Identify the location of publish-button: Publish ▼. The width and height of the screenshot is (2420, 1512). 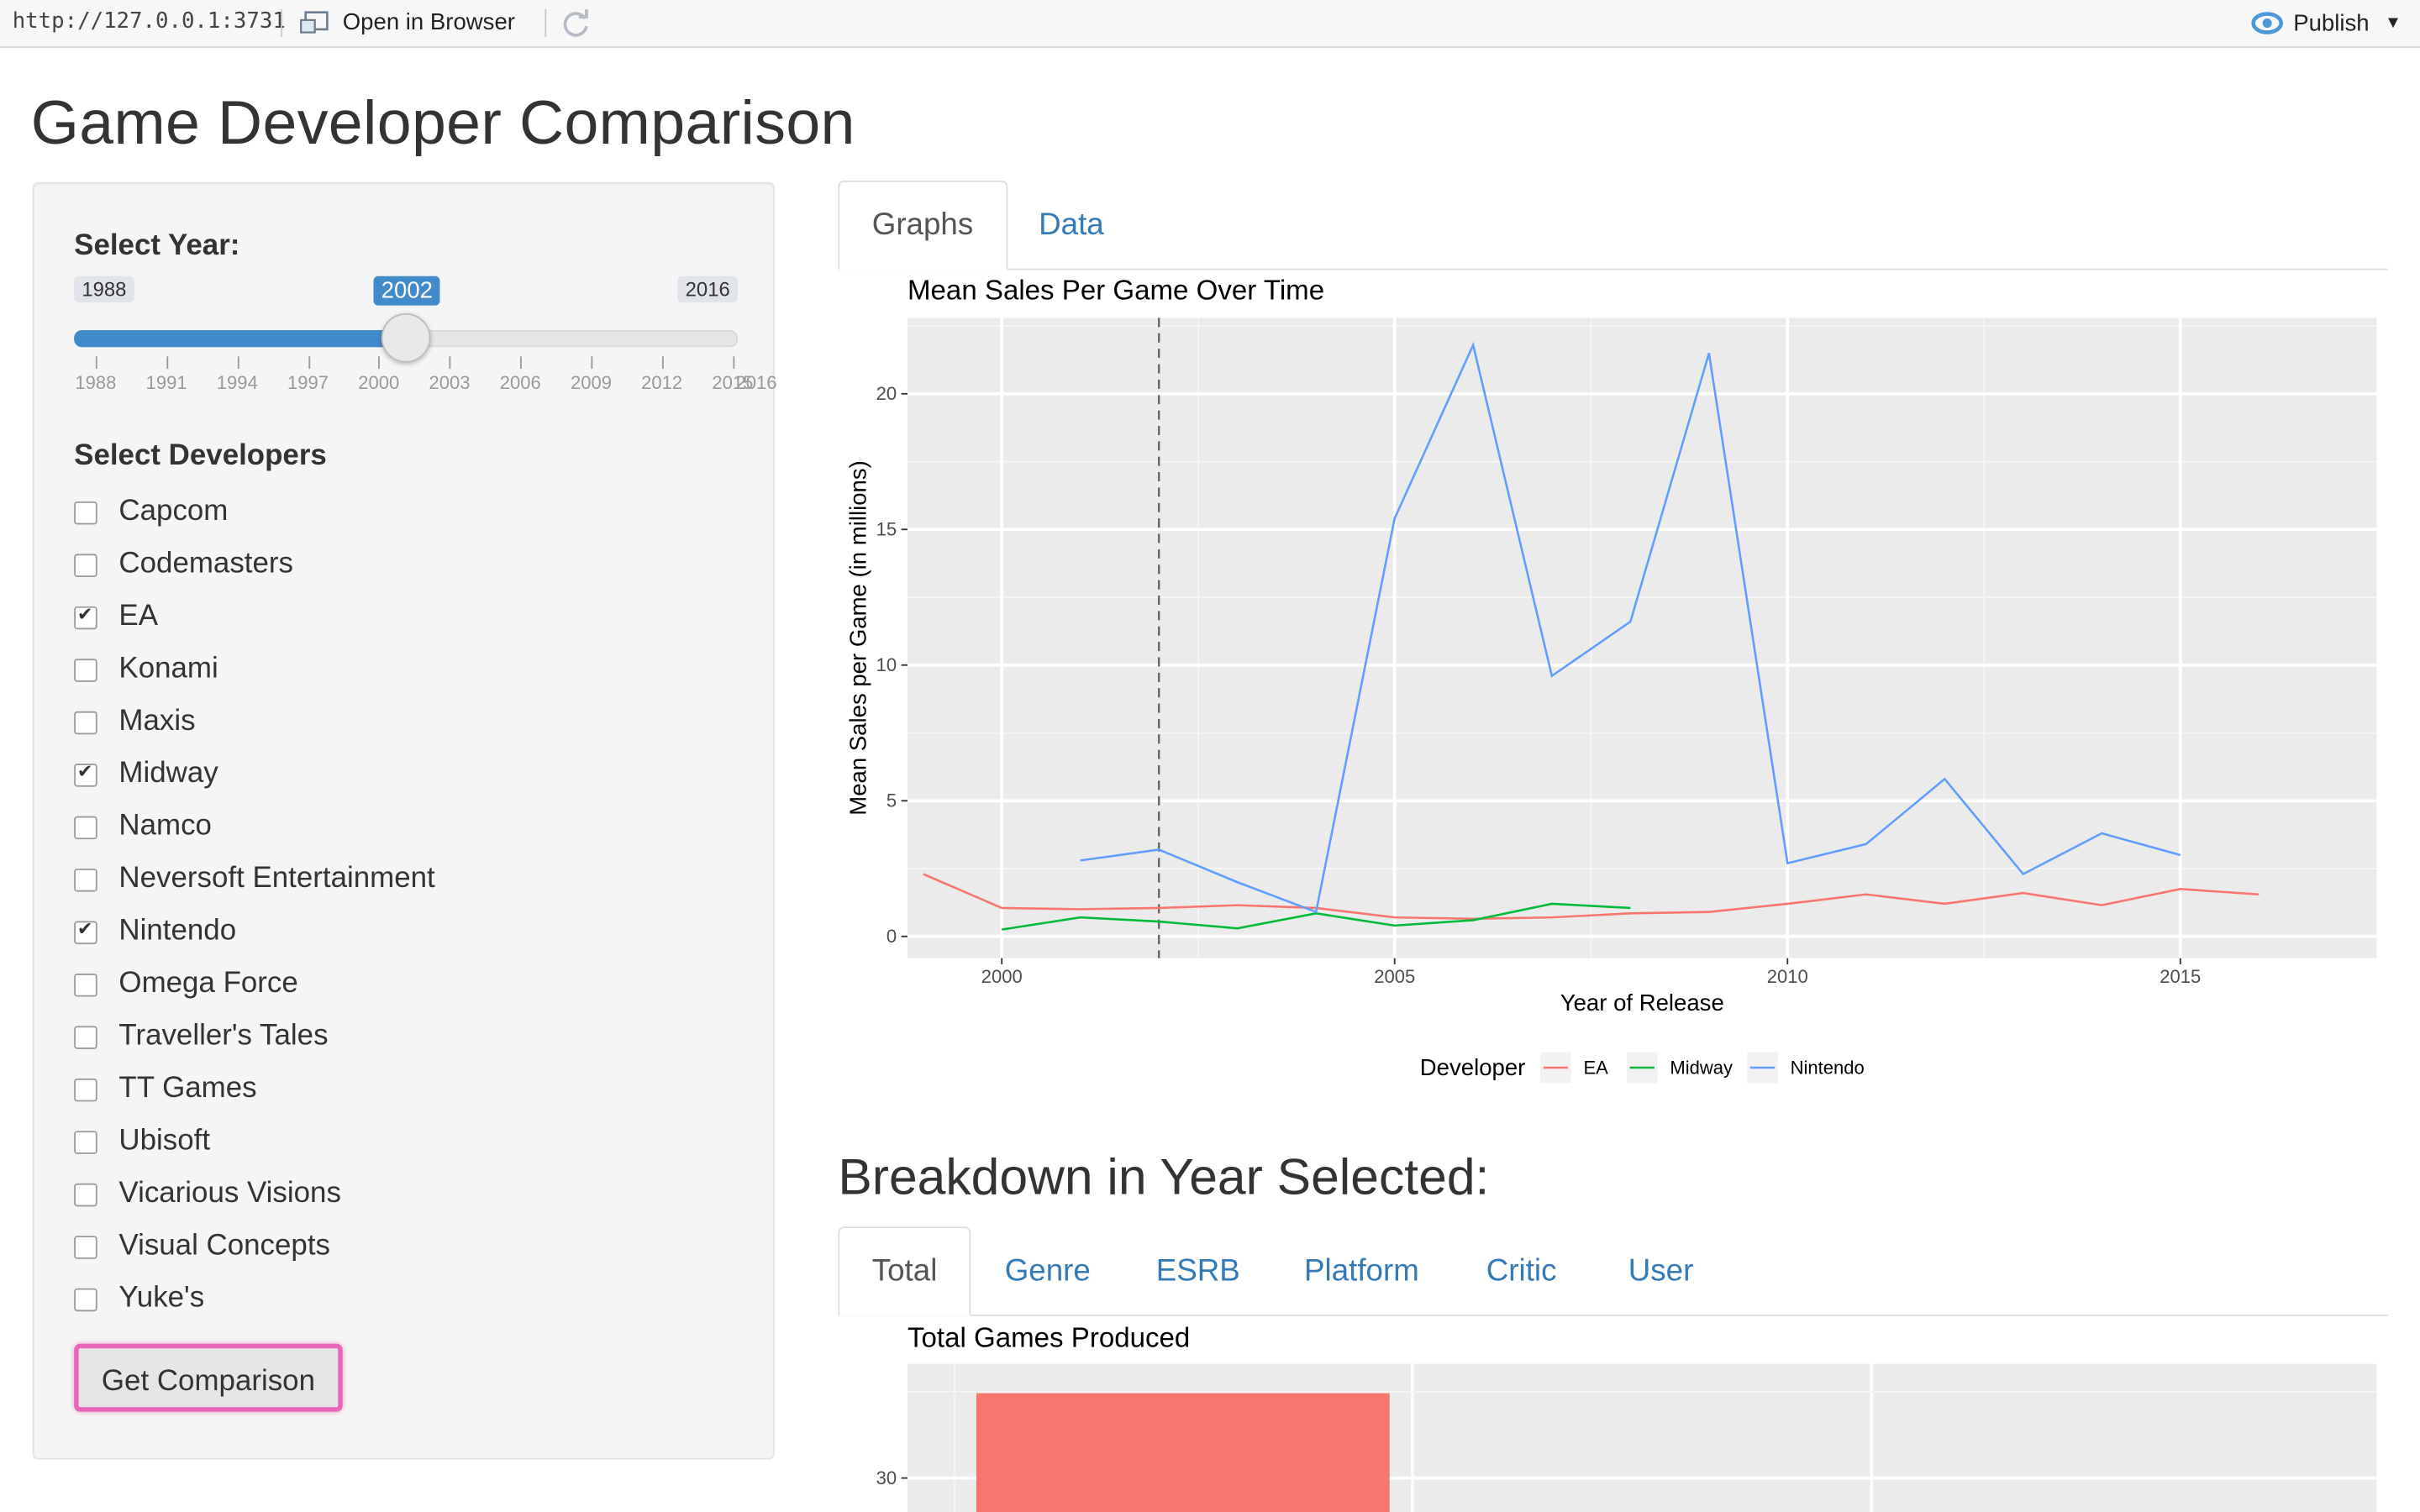
(2326, 23).